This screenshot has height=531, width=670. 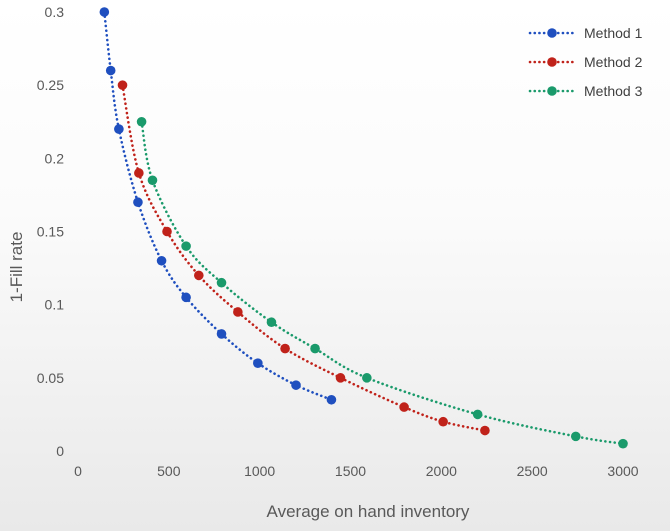 What do you see at coordinates (441, 471) in the screenshot?
I see `x-tick-label: 2000` at bounding box center [441, 471].